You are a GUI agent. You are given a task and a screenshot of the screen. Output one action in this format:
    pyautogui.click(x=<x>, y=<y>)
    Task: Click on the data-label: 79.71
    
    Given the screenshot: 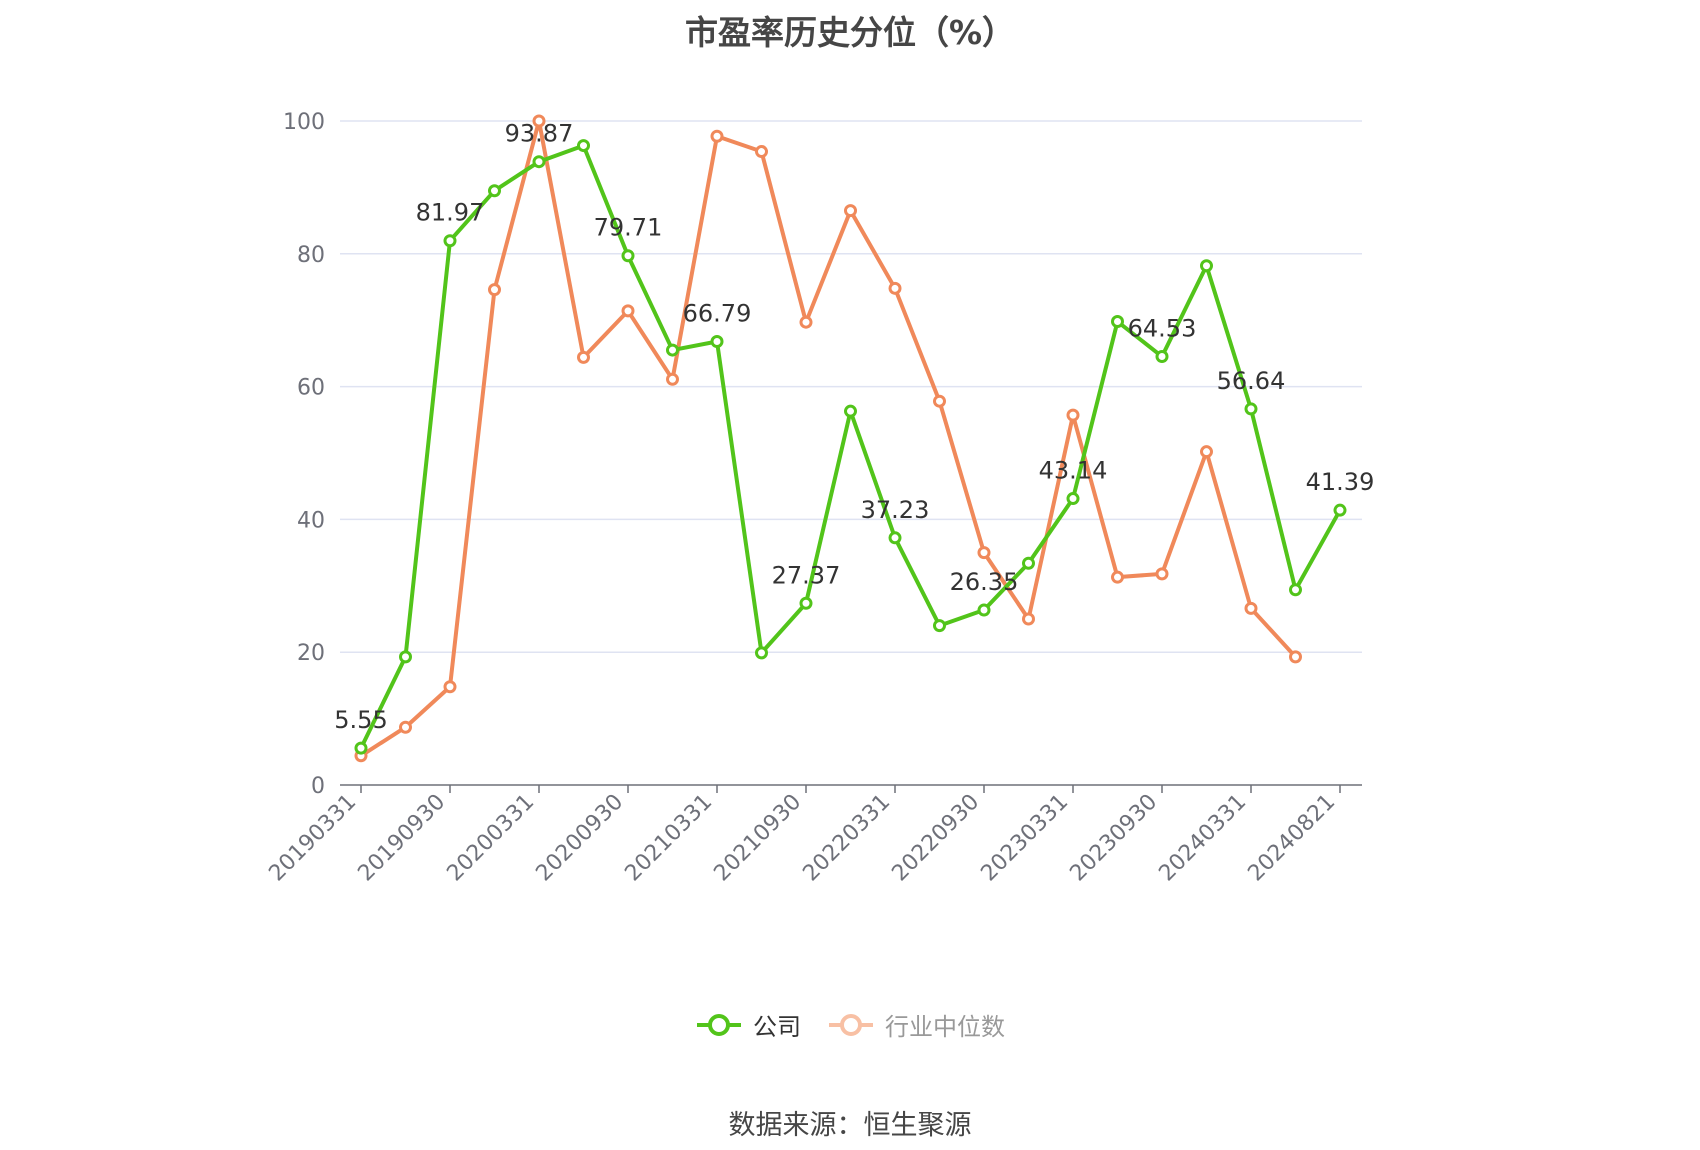 What is the action you would take?
    pyautogui.click(x=628, y=228)
    